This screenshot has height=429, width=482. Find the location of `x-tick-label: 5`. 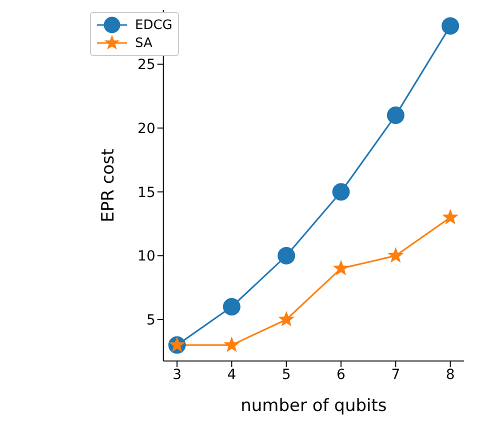

x-tick-label: 5 is located at coordinates (286, 374).